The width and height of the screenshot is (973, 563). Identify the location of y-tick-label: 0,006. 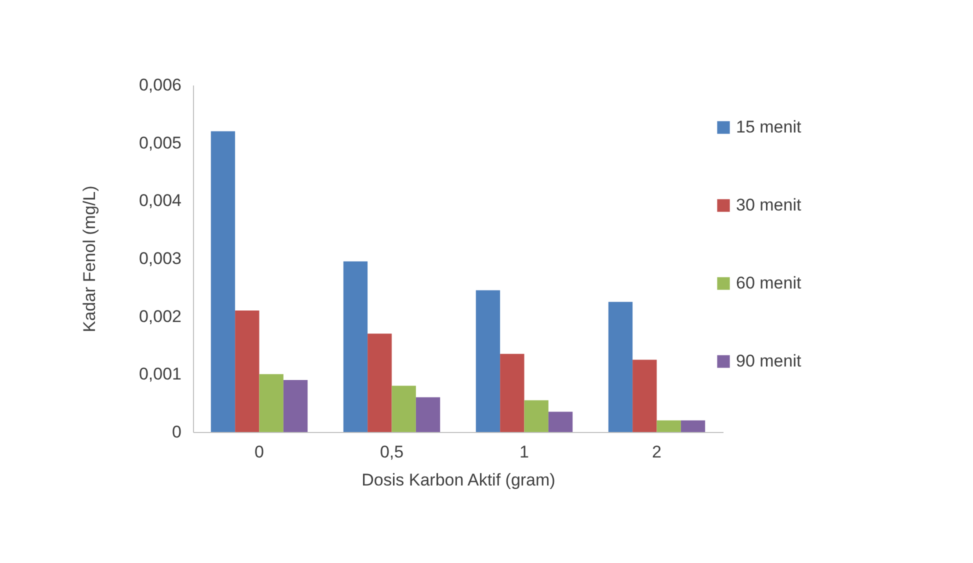
(160, 85).